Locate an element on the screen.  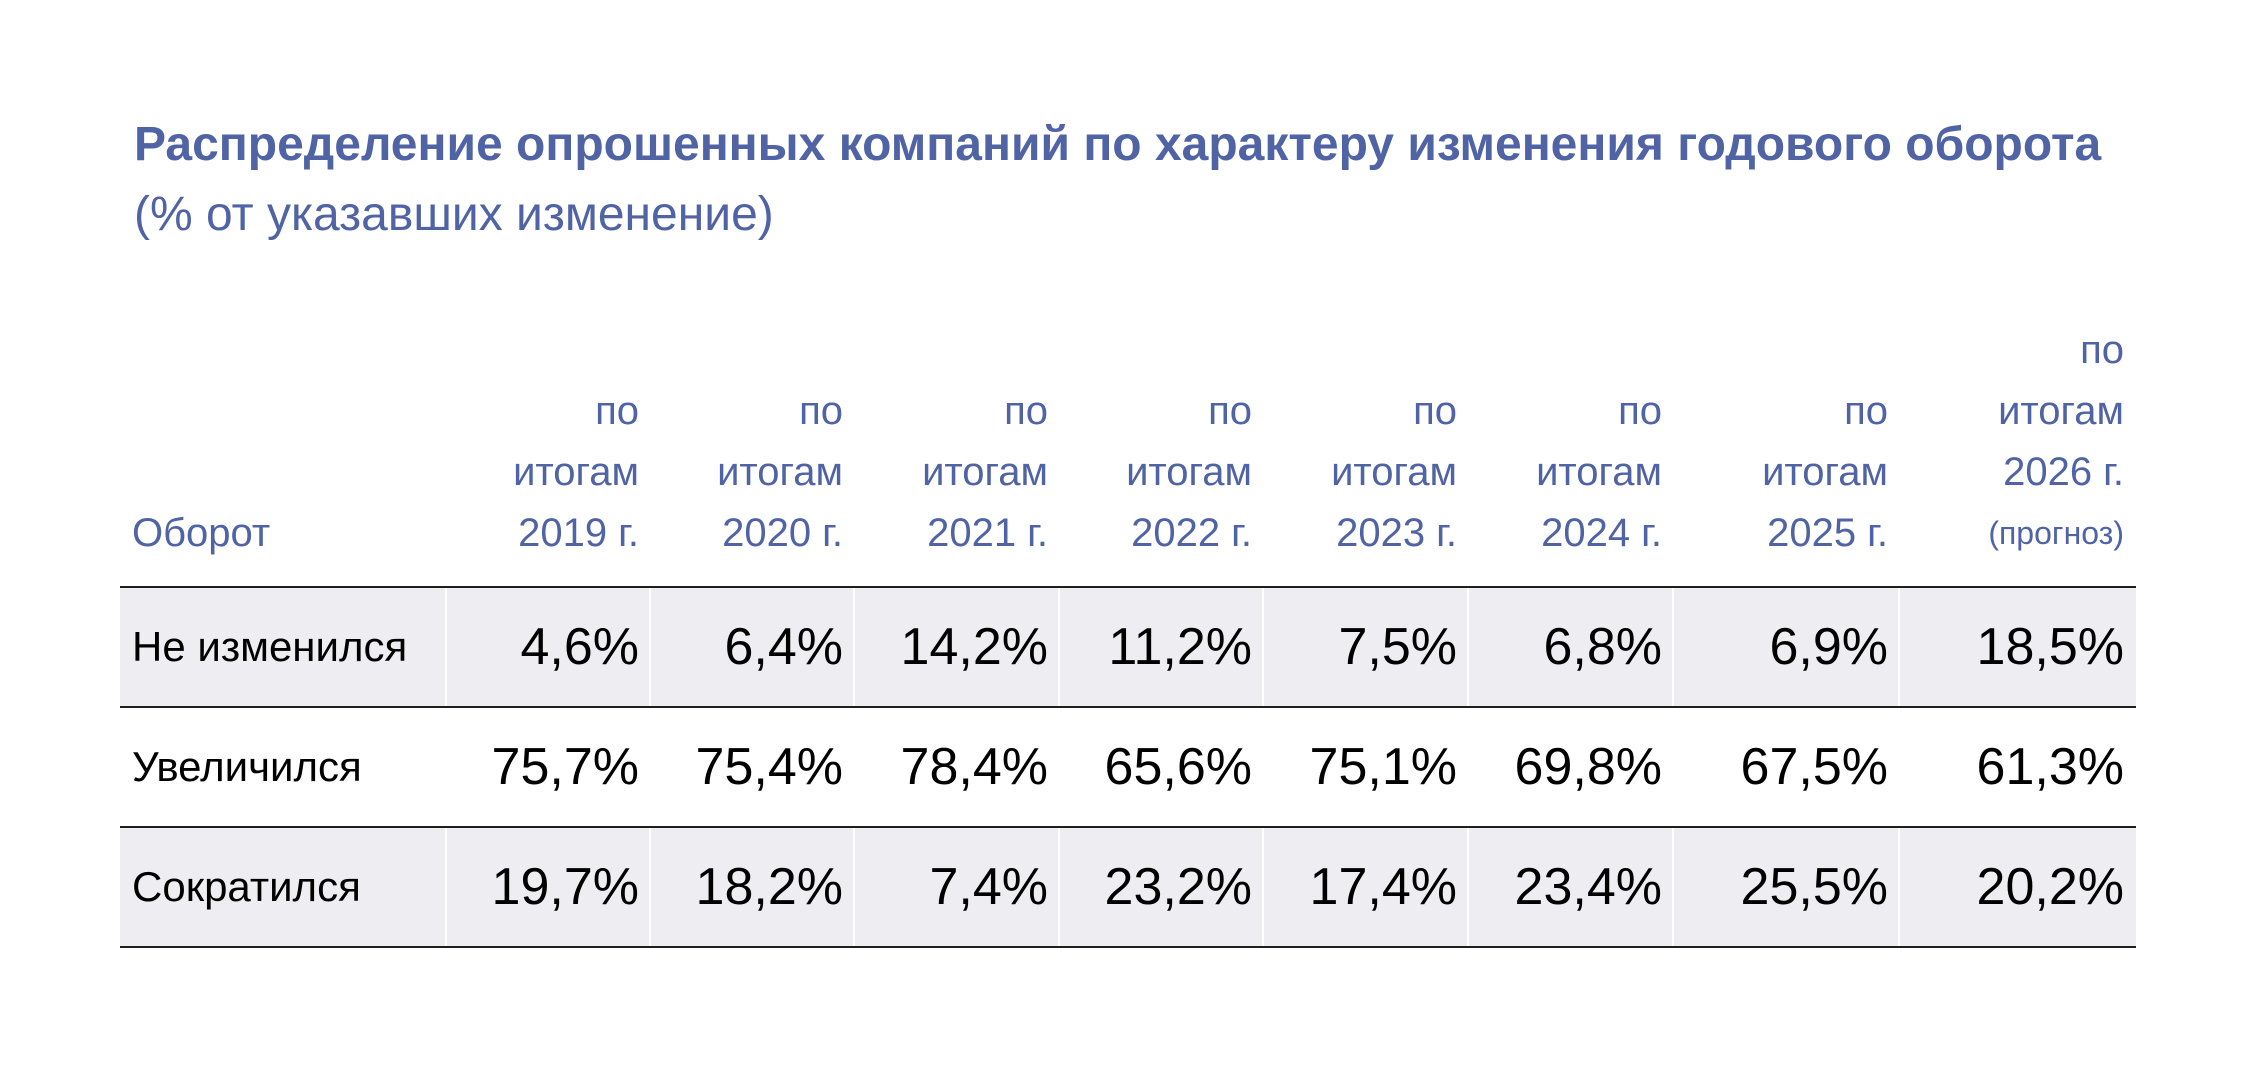
column-header-2021: по итогам 2021 г. is located at coordinates (957, 454).